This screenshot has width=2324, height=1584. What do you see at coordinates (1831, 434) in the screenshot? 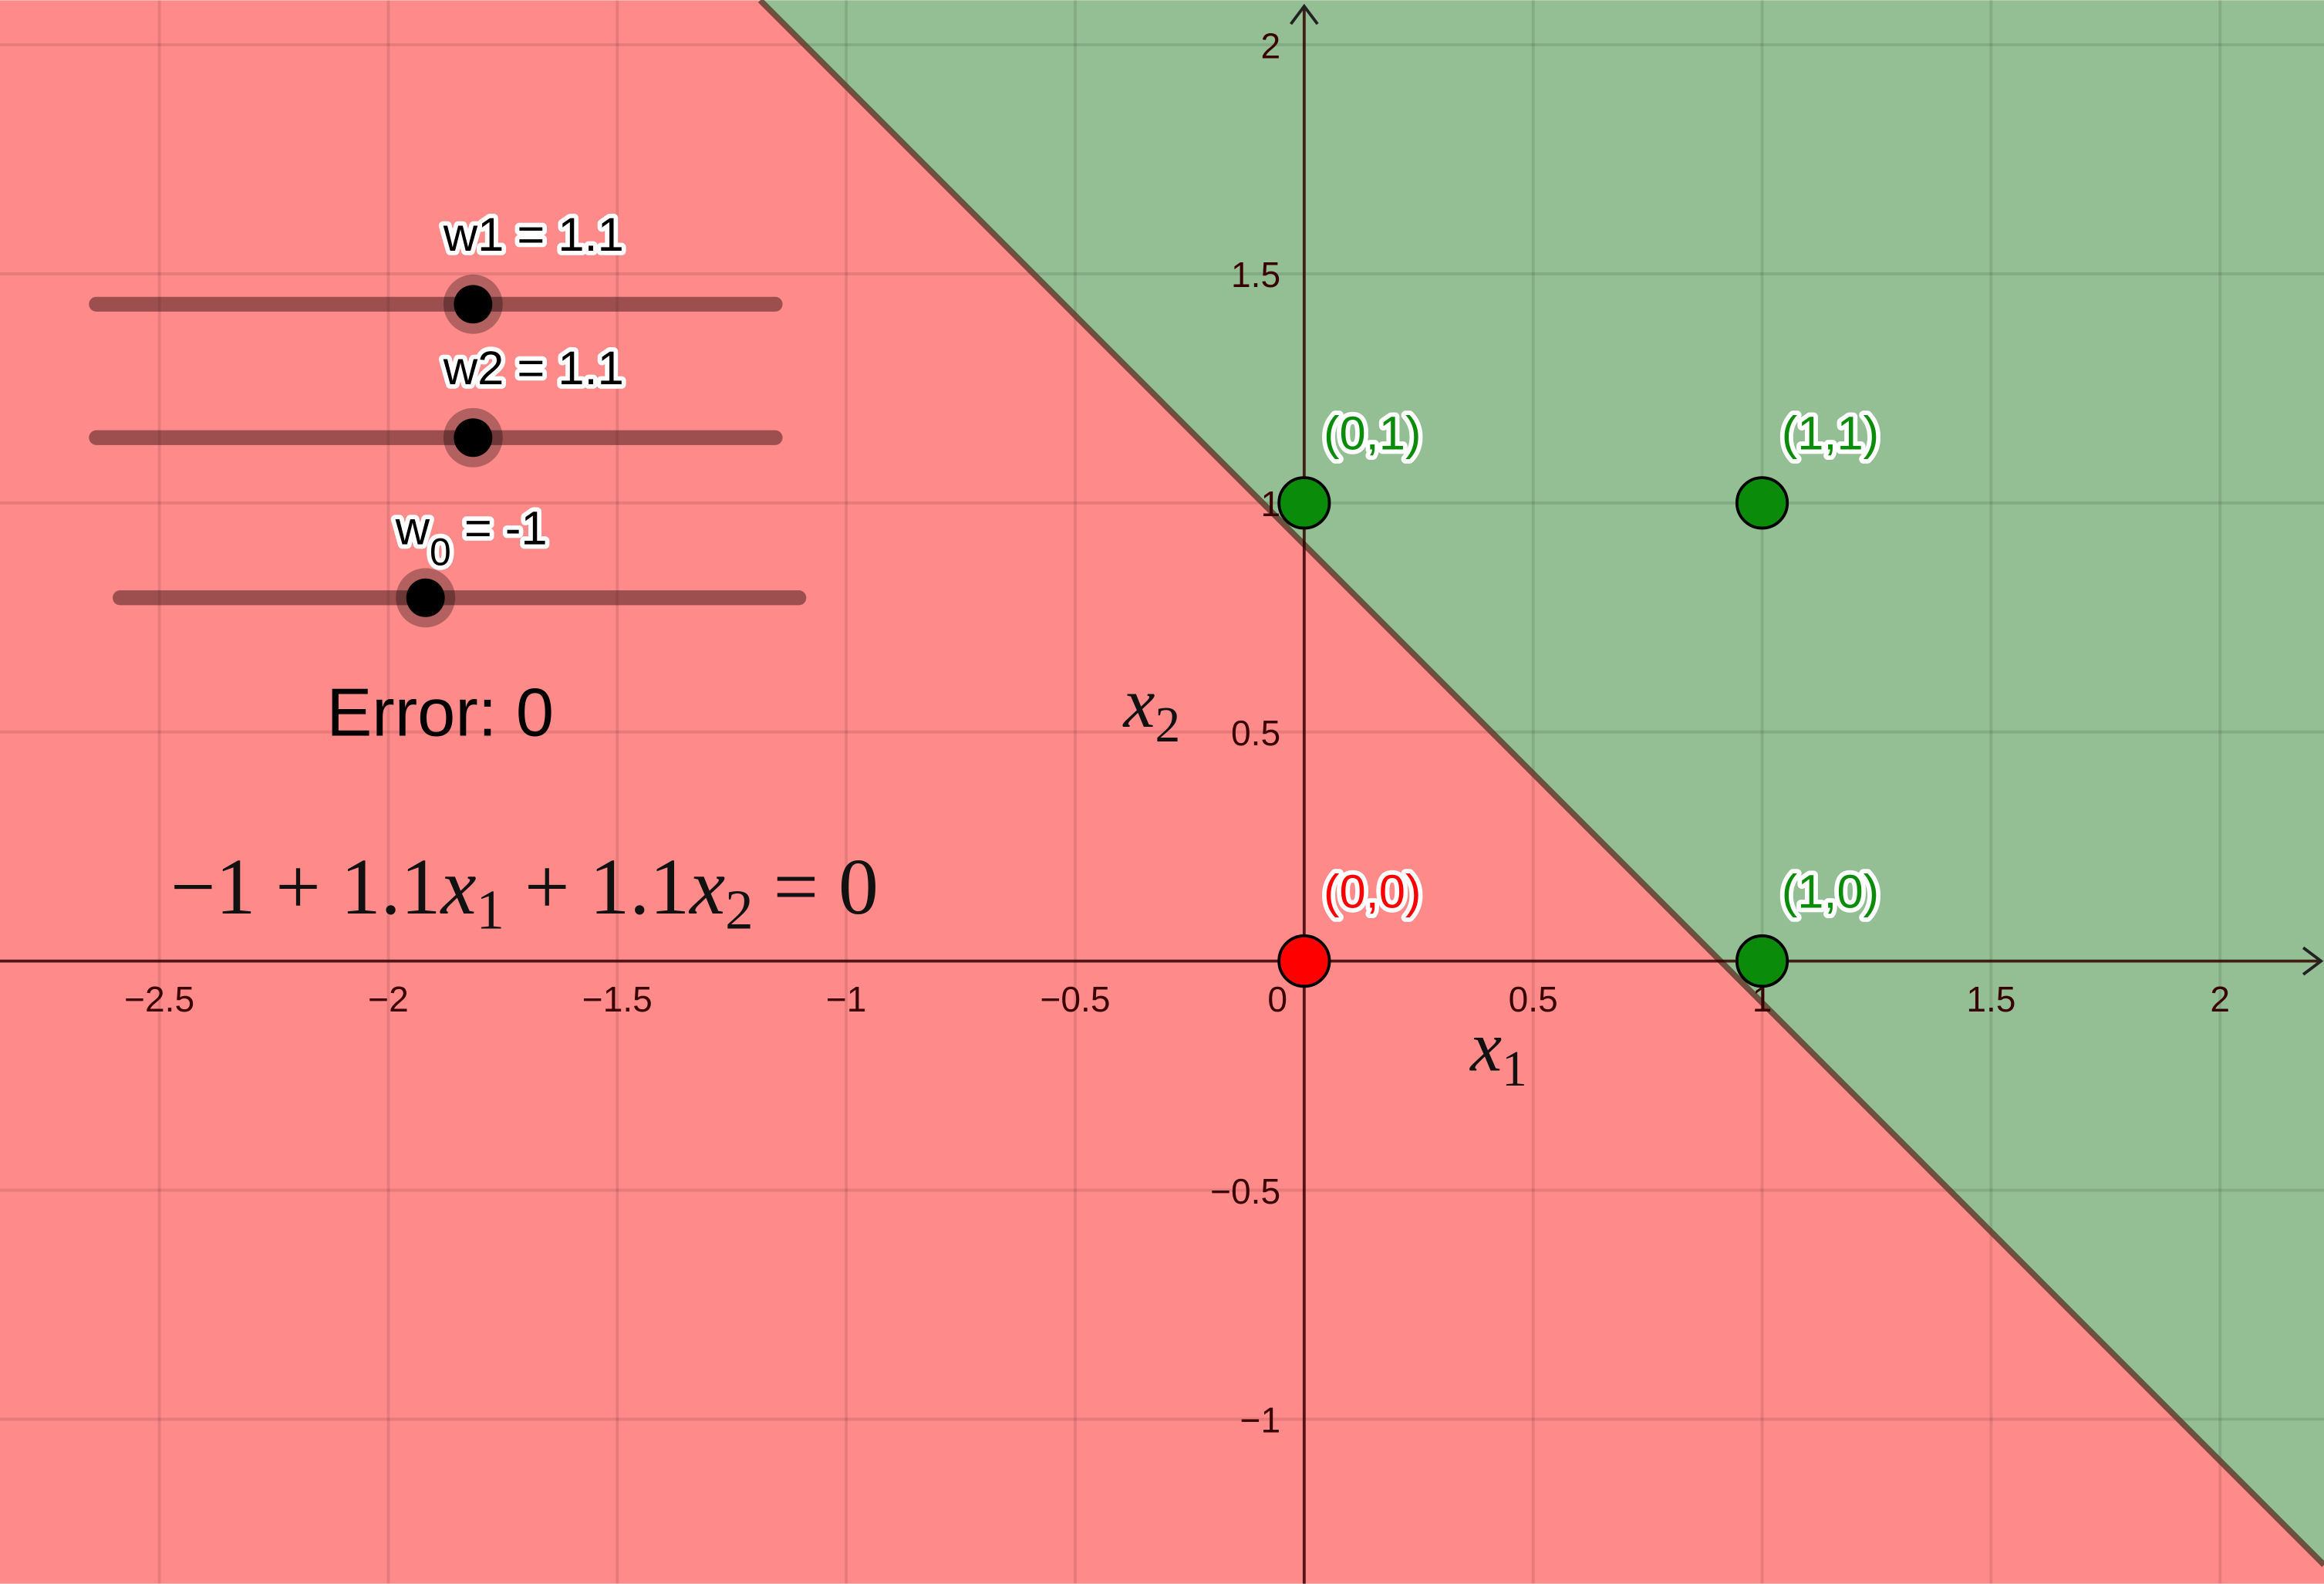
I see `point-label: (1,1)` at bounding box center [1831, 434].